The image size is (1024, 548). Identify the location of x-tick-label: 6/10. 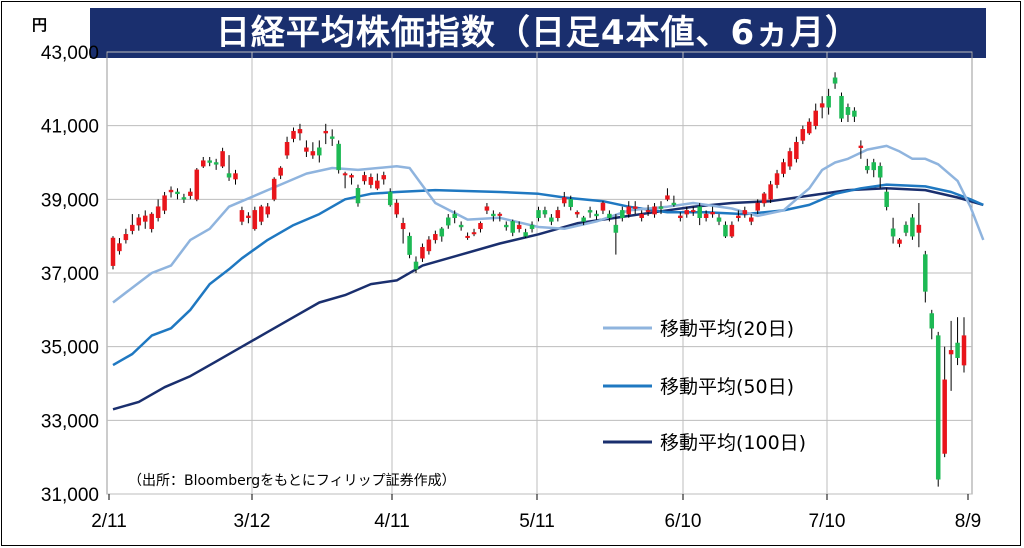
(683, 521).